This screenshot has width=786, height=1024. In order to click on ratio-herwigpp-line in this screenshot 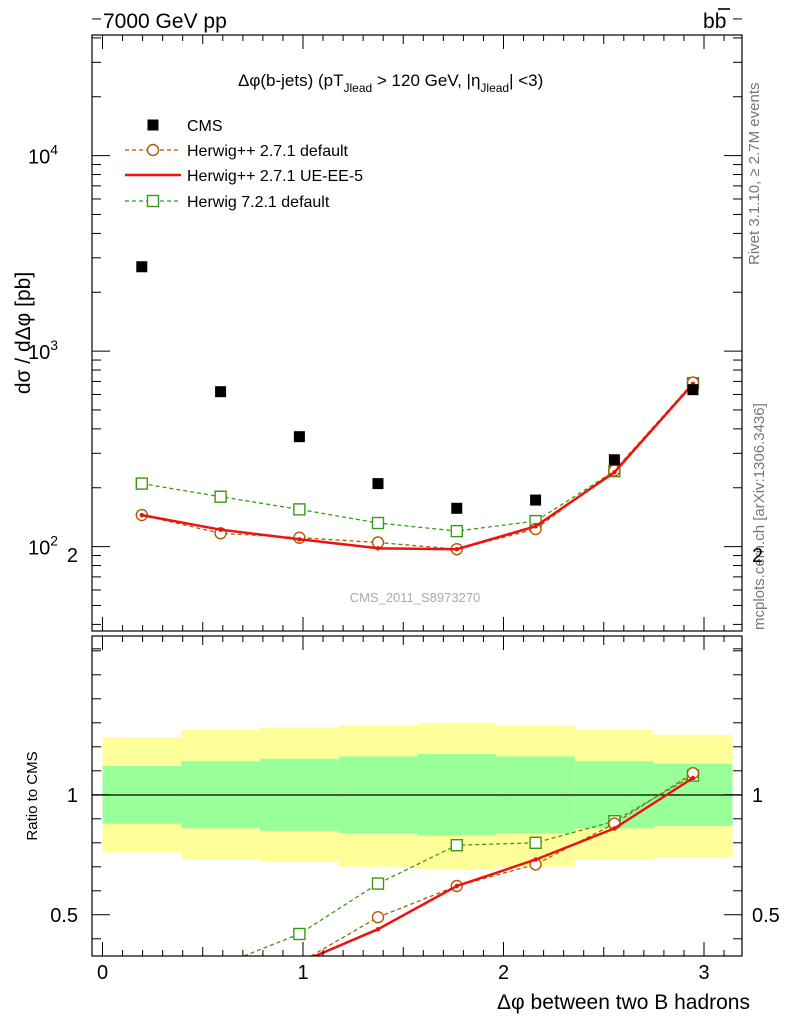, I will do `click(501, 864)`.